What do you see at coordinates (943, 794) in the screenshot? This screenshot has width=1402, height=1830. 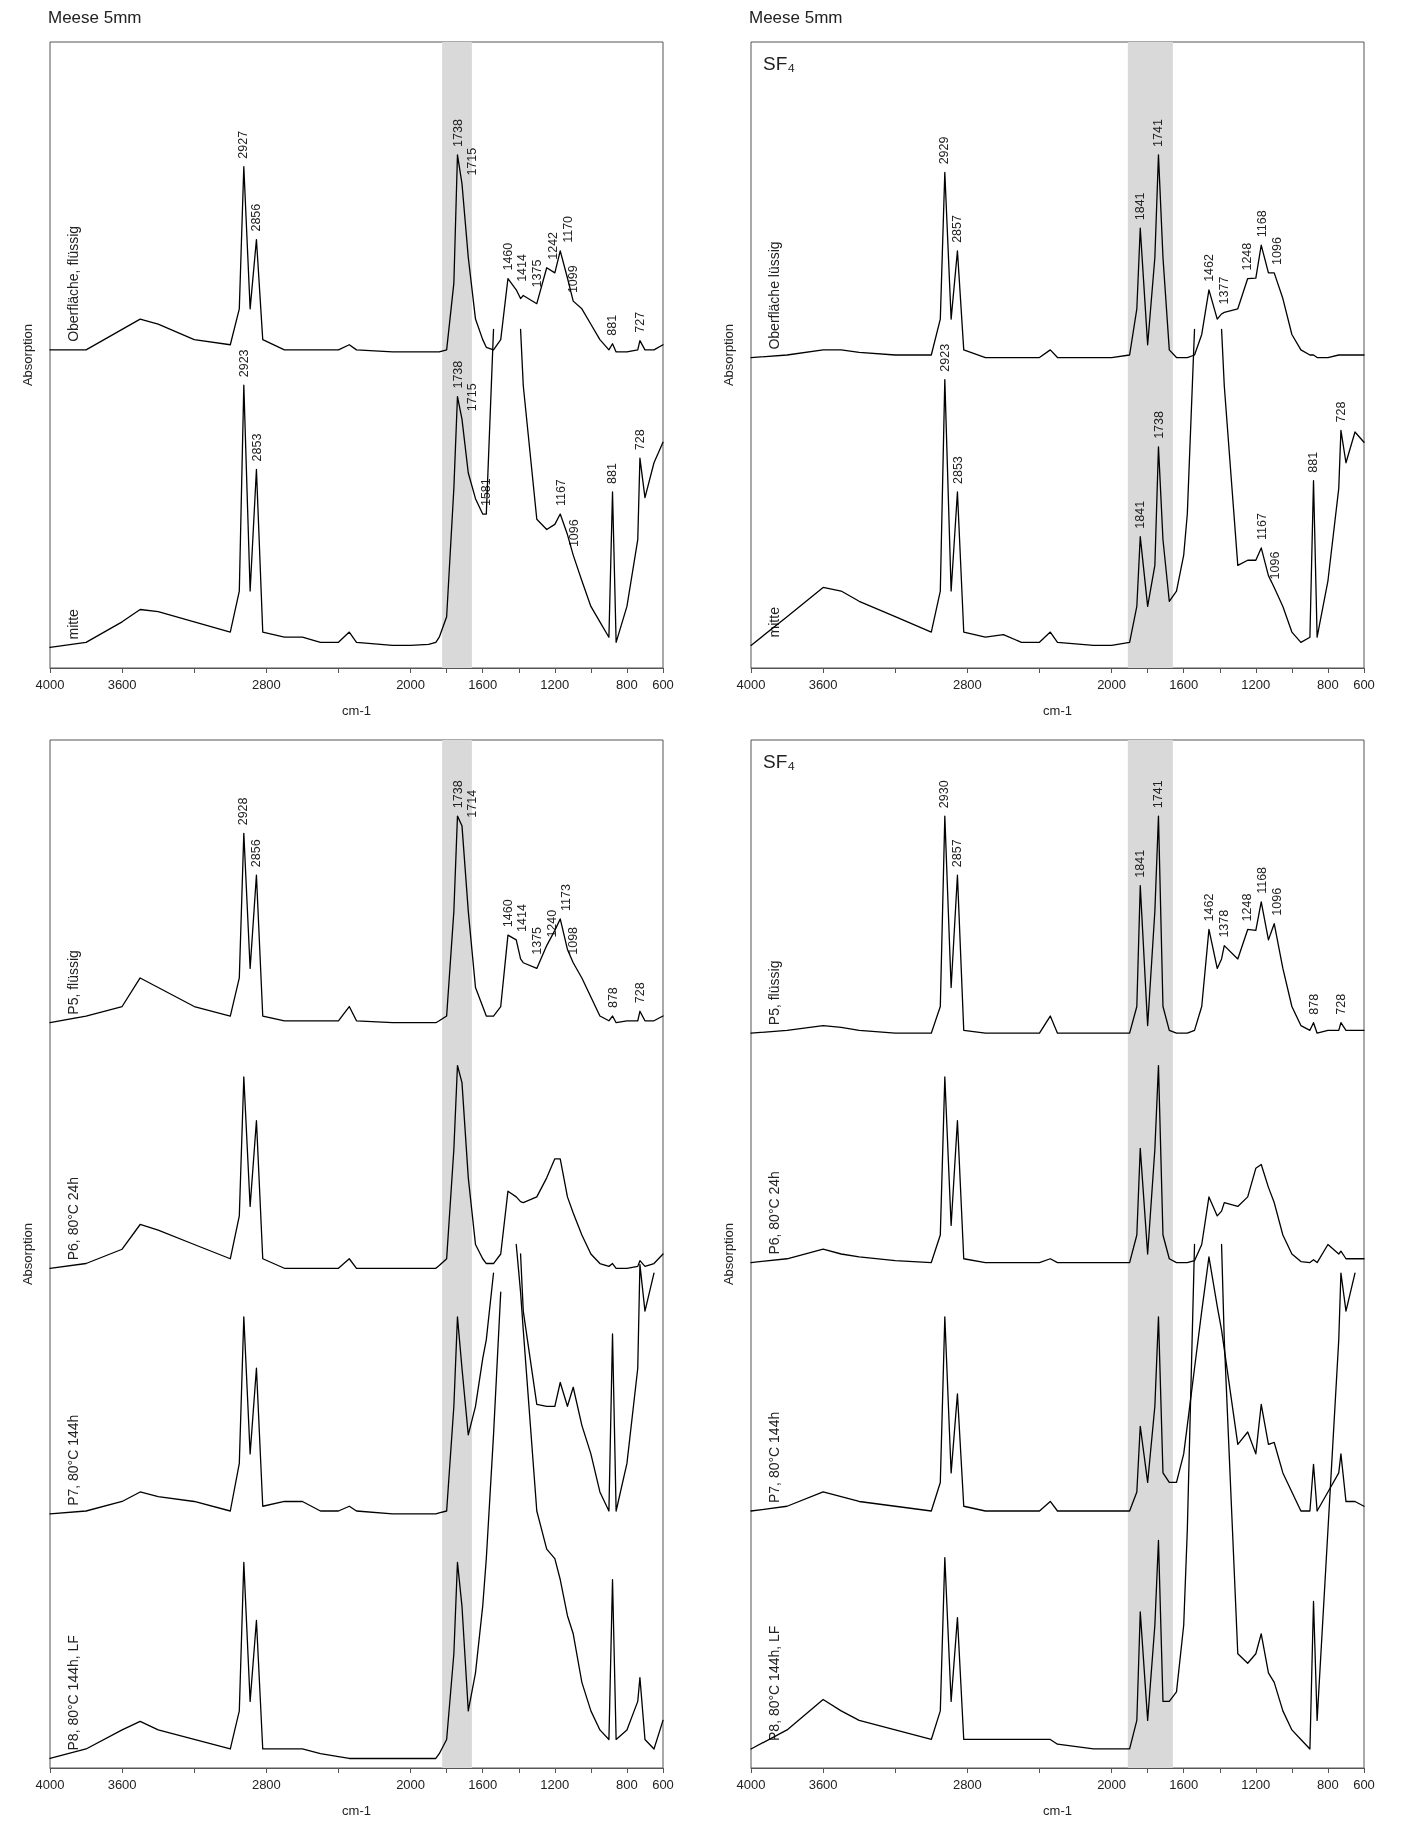 I see `annotation: 2930` at bounding box center [943, 794].